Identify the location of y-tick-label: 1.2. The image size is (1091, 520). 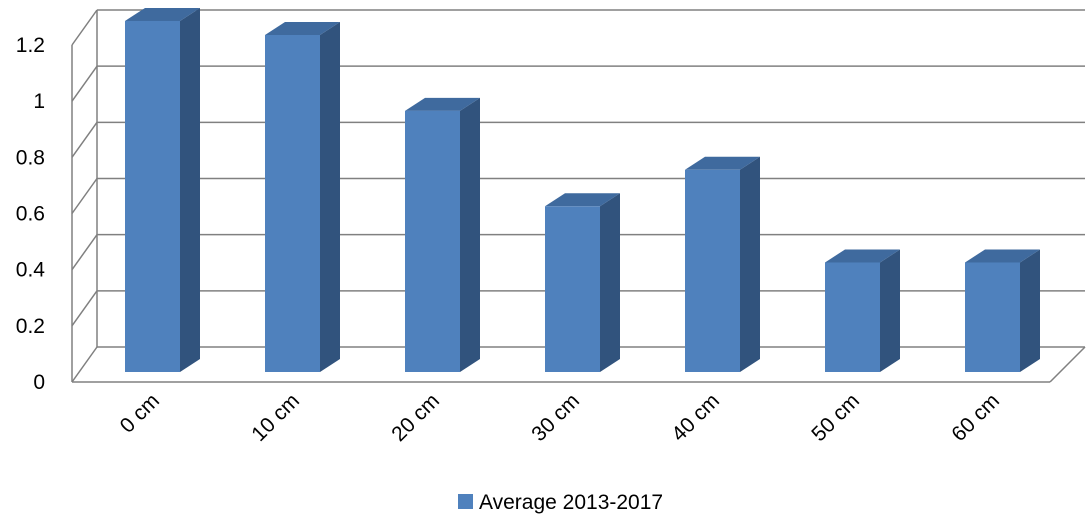
(30, 45).